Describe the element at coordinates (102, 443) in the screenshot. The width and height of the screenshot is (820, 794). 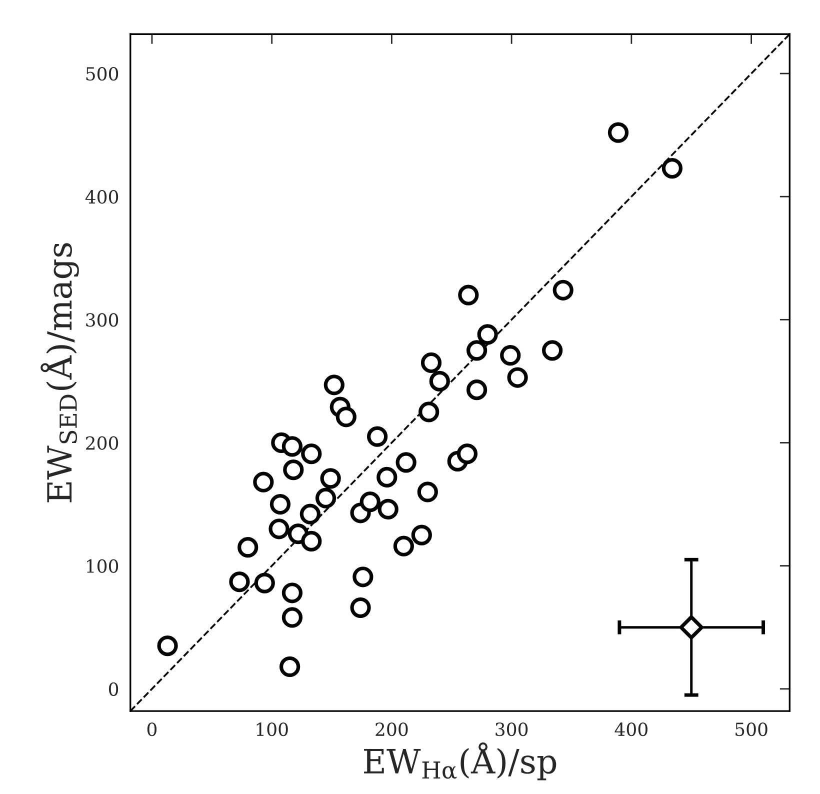
I see `y-tick-label: 200` at that location.